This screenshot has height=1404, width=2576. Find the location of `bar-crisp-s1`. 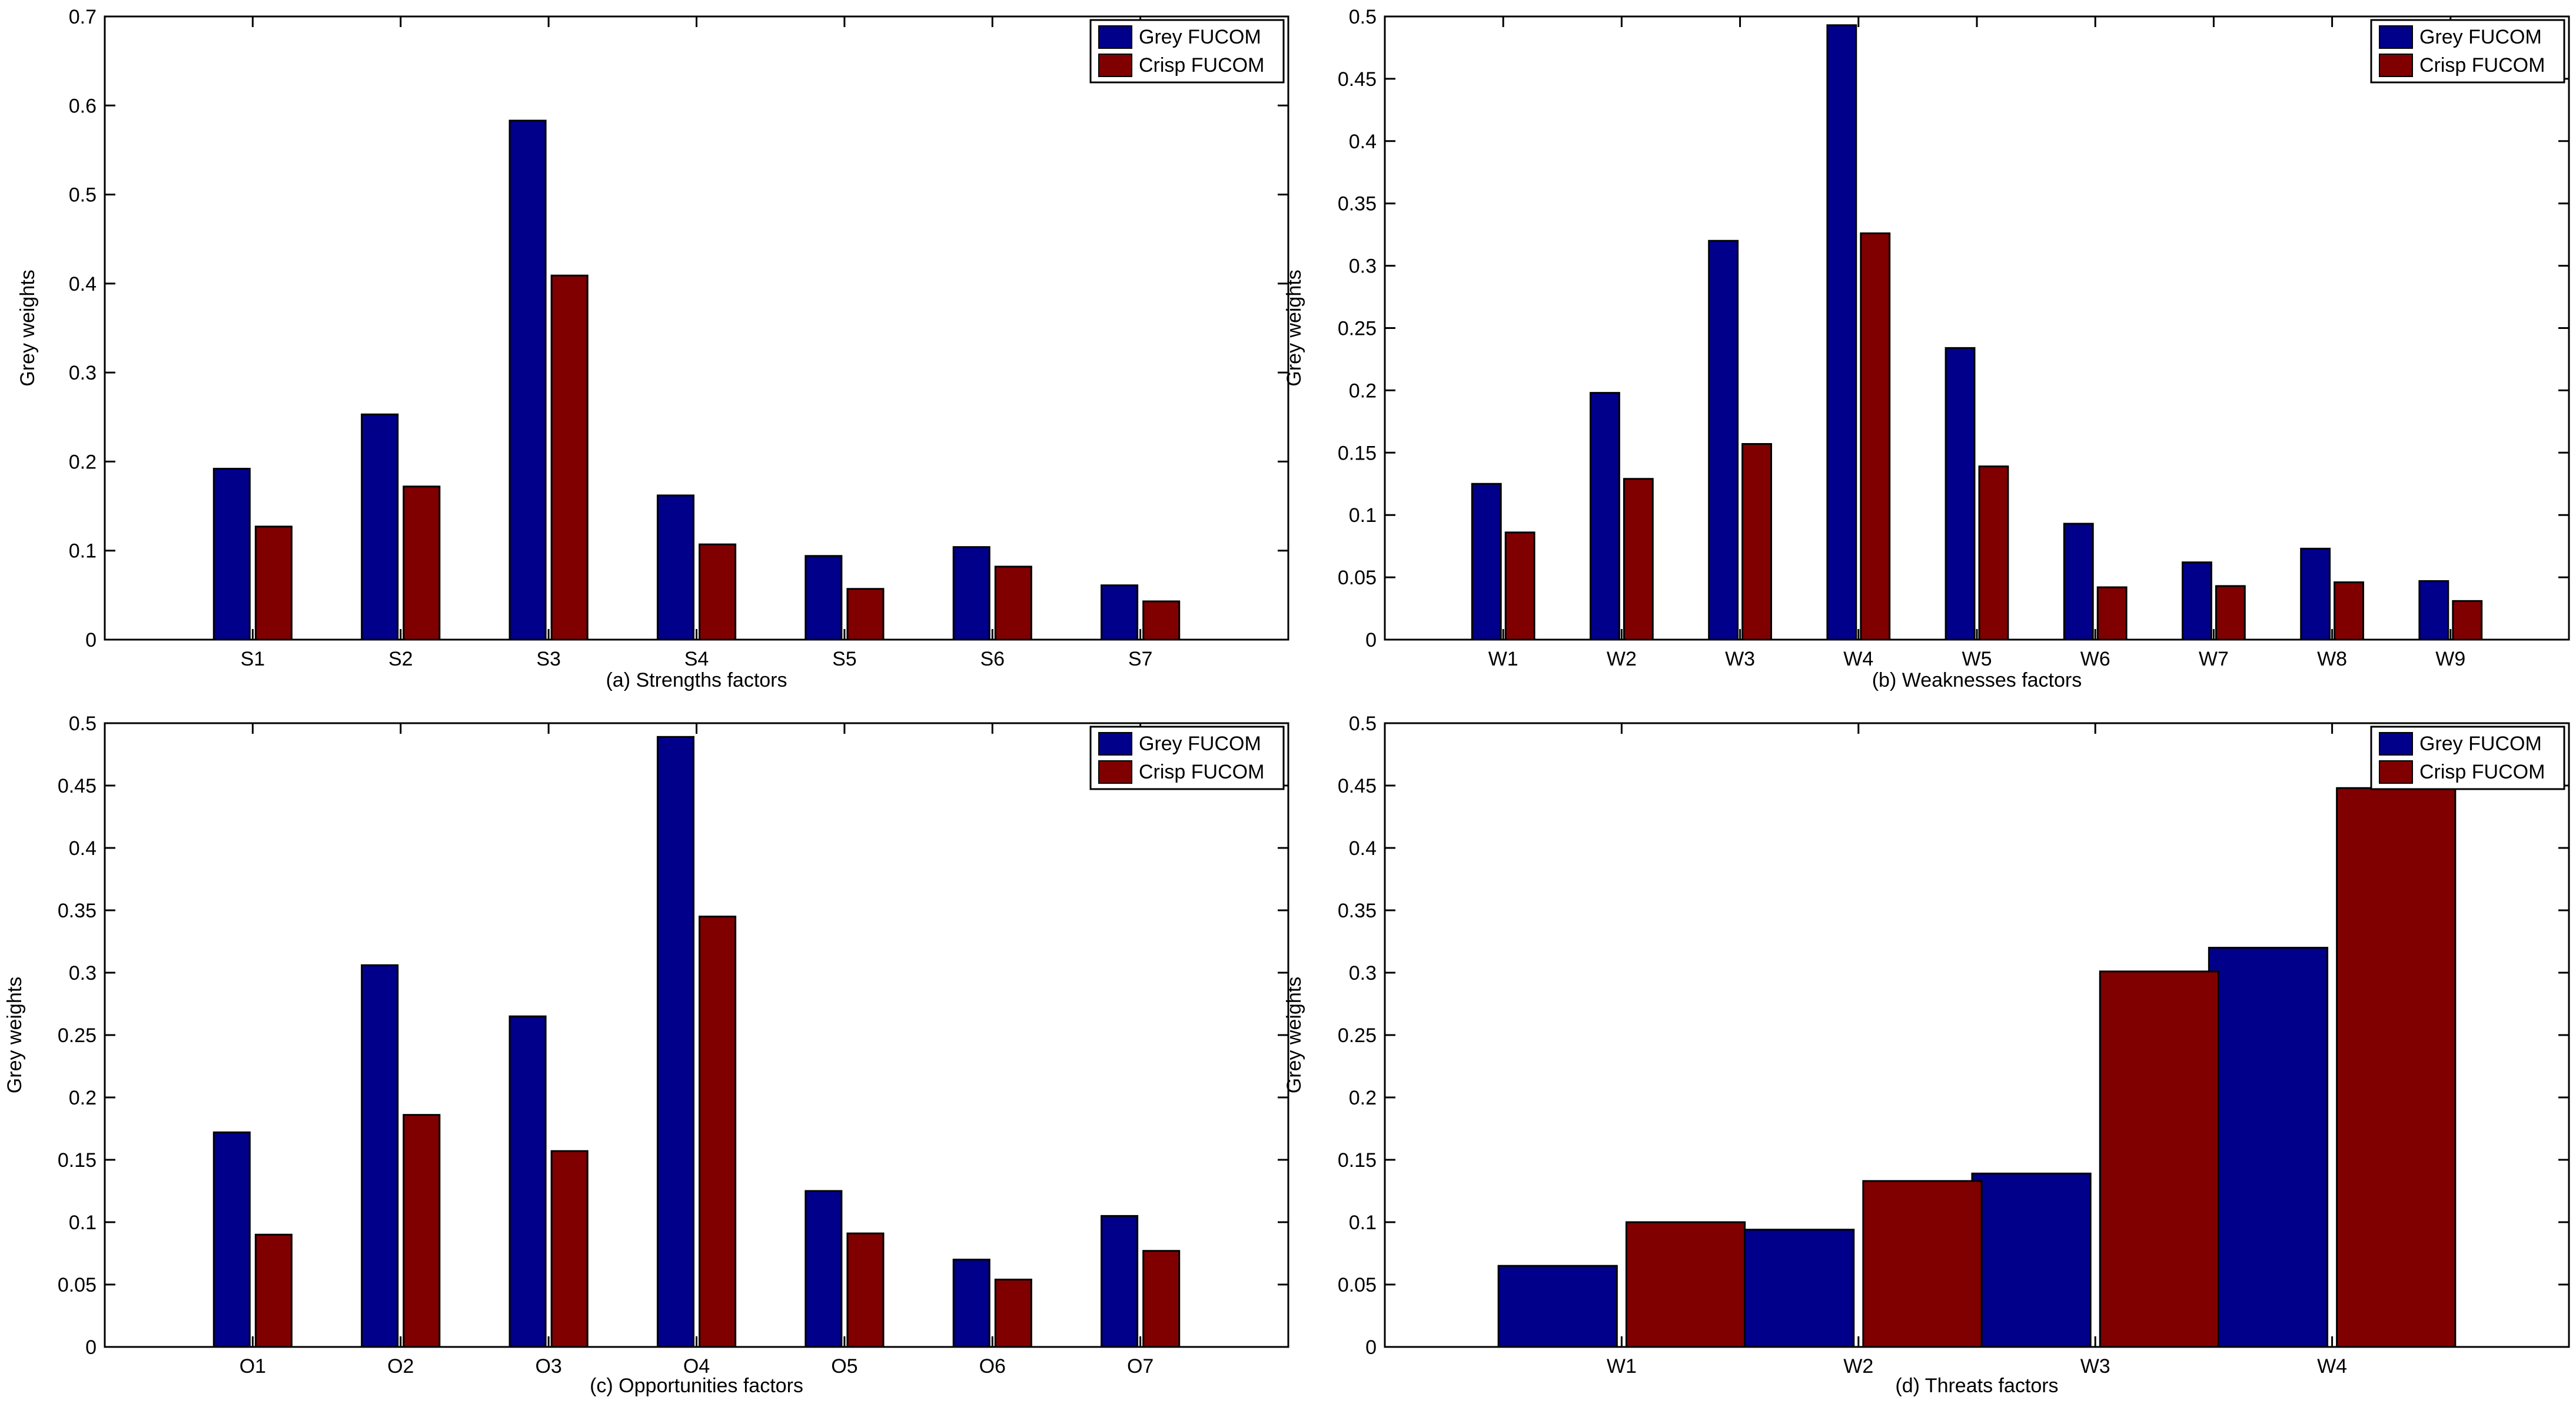

bar-crisp-s1 is located at coordinates (273, 583).